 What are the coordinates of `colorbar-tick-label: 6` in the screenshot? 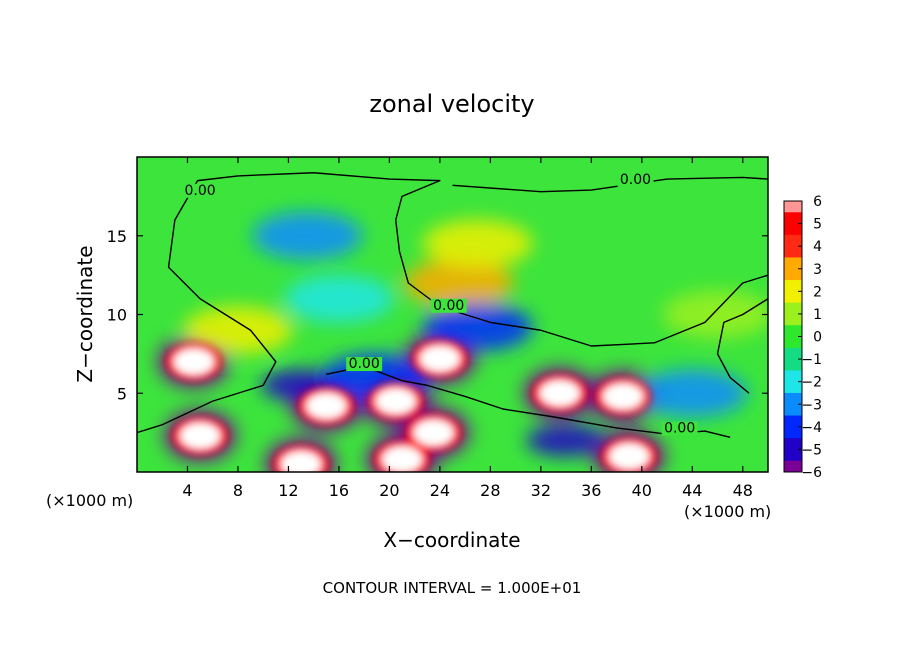 It's located at (817, 202).